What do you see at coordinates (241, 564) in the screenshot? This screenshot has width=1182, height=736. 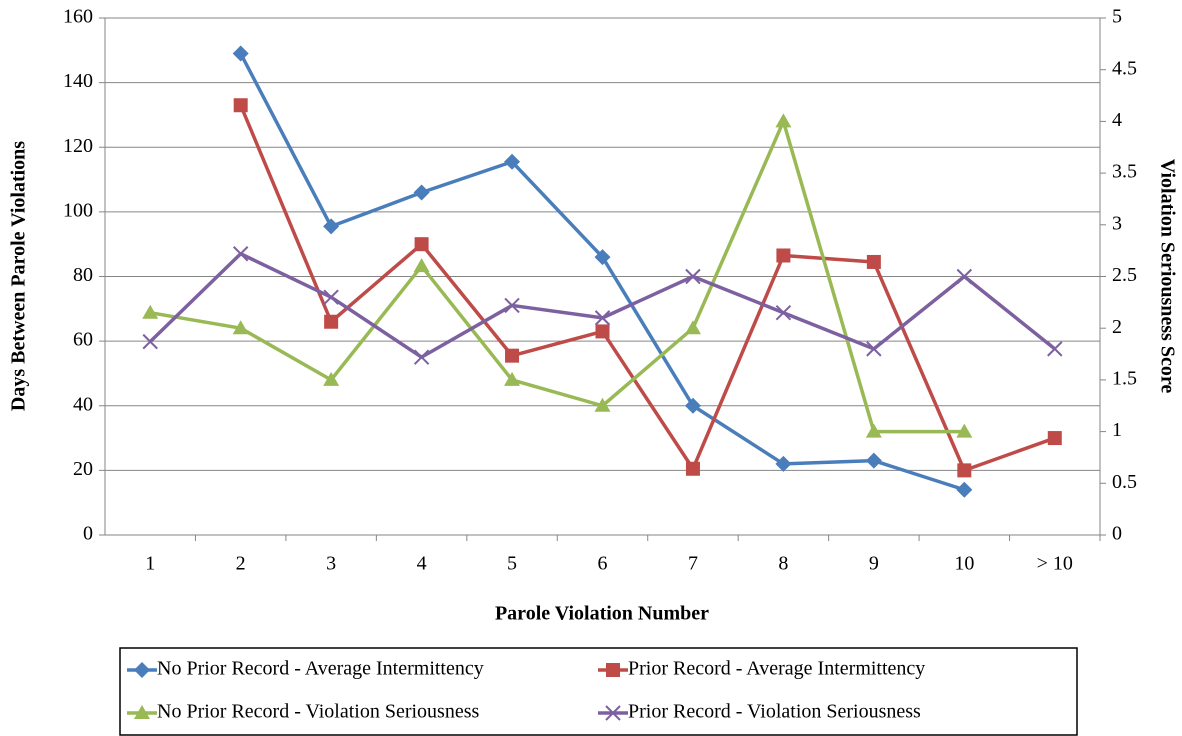 I see `x-tick-label: 2` at bounding box center [241, 564].